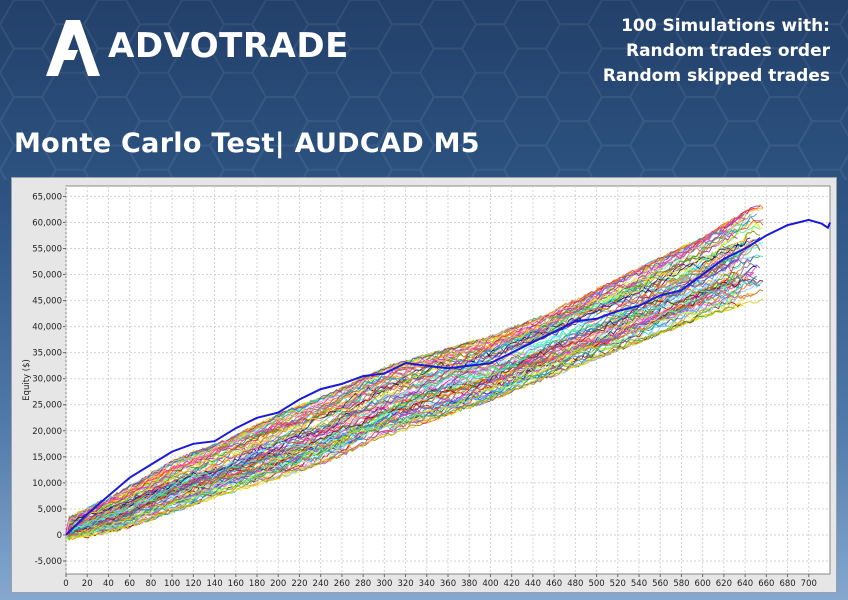 This screenshot has width=848, height=600. I want to click on x-tick-label: 580, so click(681, 584).